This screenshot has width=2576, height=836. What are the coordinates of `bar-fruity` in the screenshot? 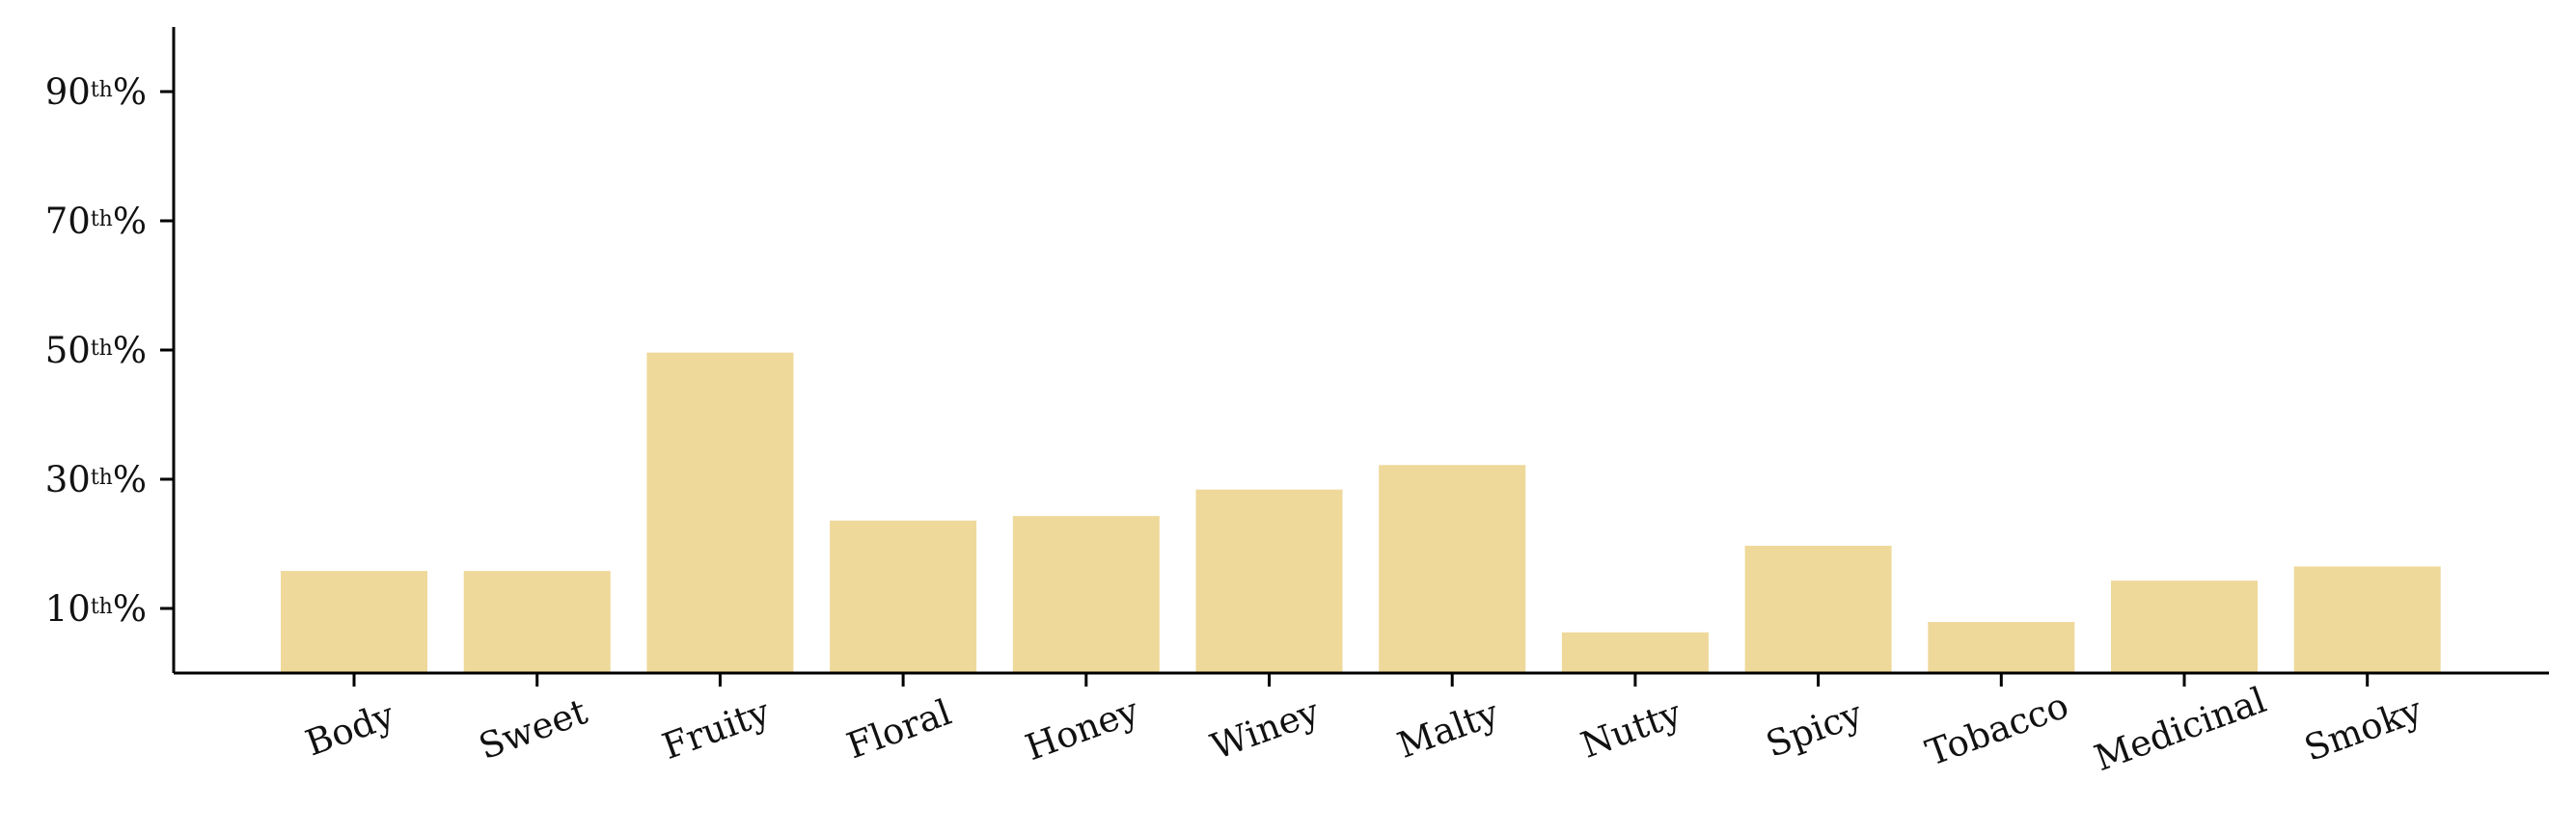 It's located at (720, 512).